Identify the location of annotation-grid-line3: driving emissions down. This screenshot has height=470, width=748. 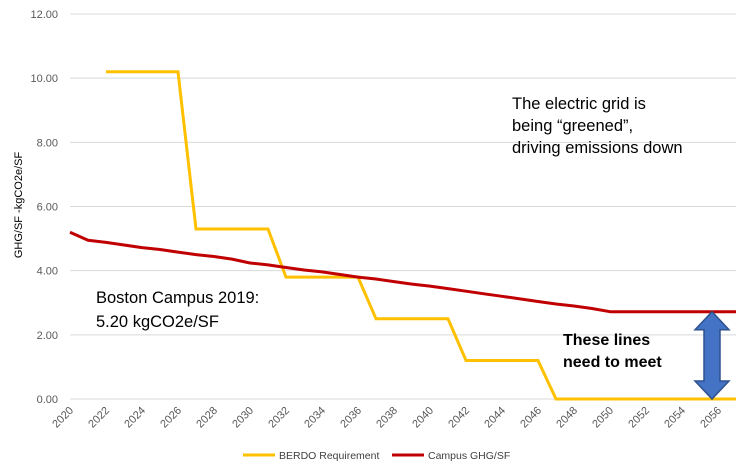
(597, 148).